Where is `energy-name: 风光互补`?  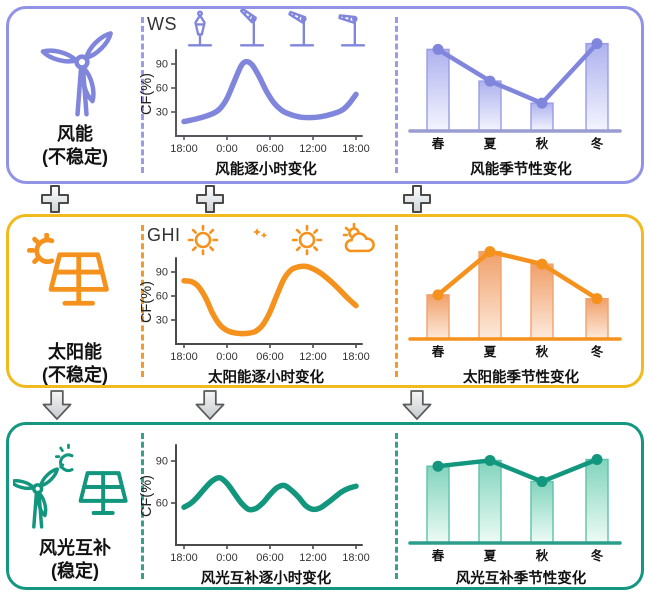
energy-name: 风光互补 is located at coordinates (75, 548).